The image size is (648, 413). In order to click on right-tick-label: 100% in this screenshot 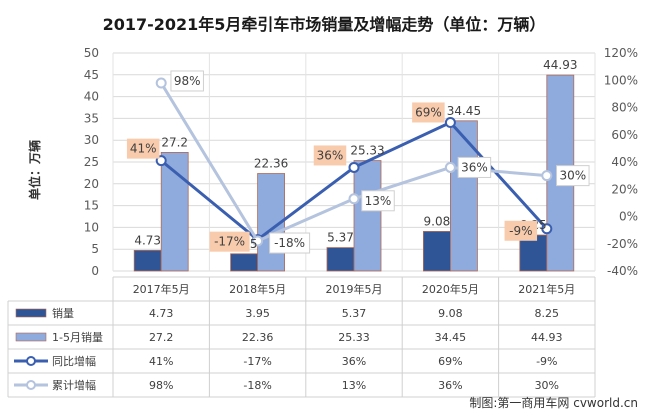, I will do `click(621, 80)`.